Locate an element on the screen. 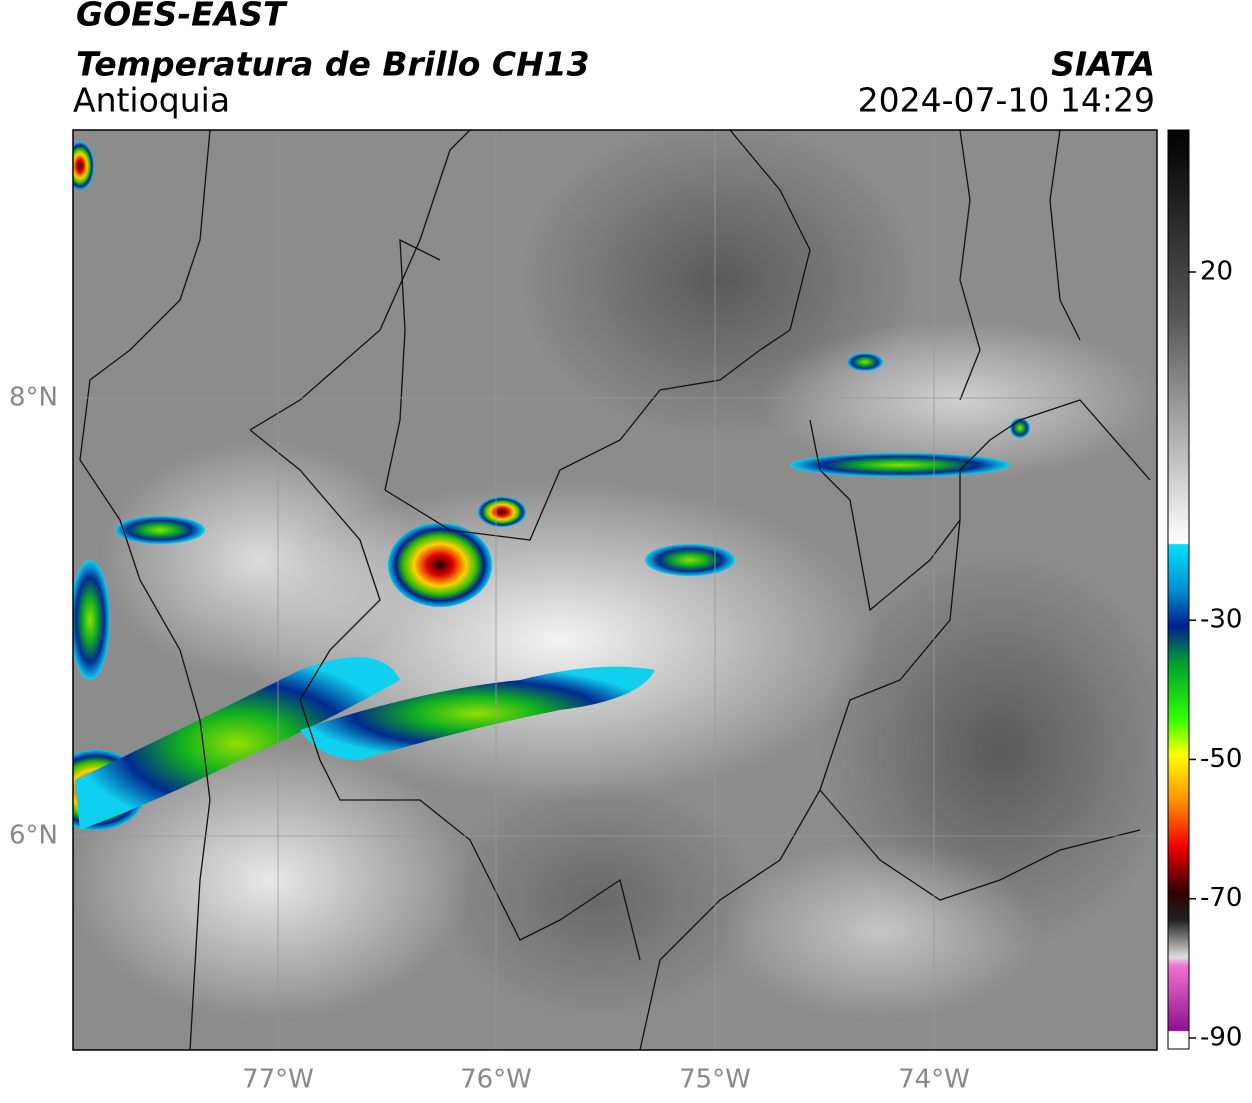  colorbar-tick-label: -50 is located at coordinates (1221, 759).